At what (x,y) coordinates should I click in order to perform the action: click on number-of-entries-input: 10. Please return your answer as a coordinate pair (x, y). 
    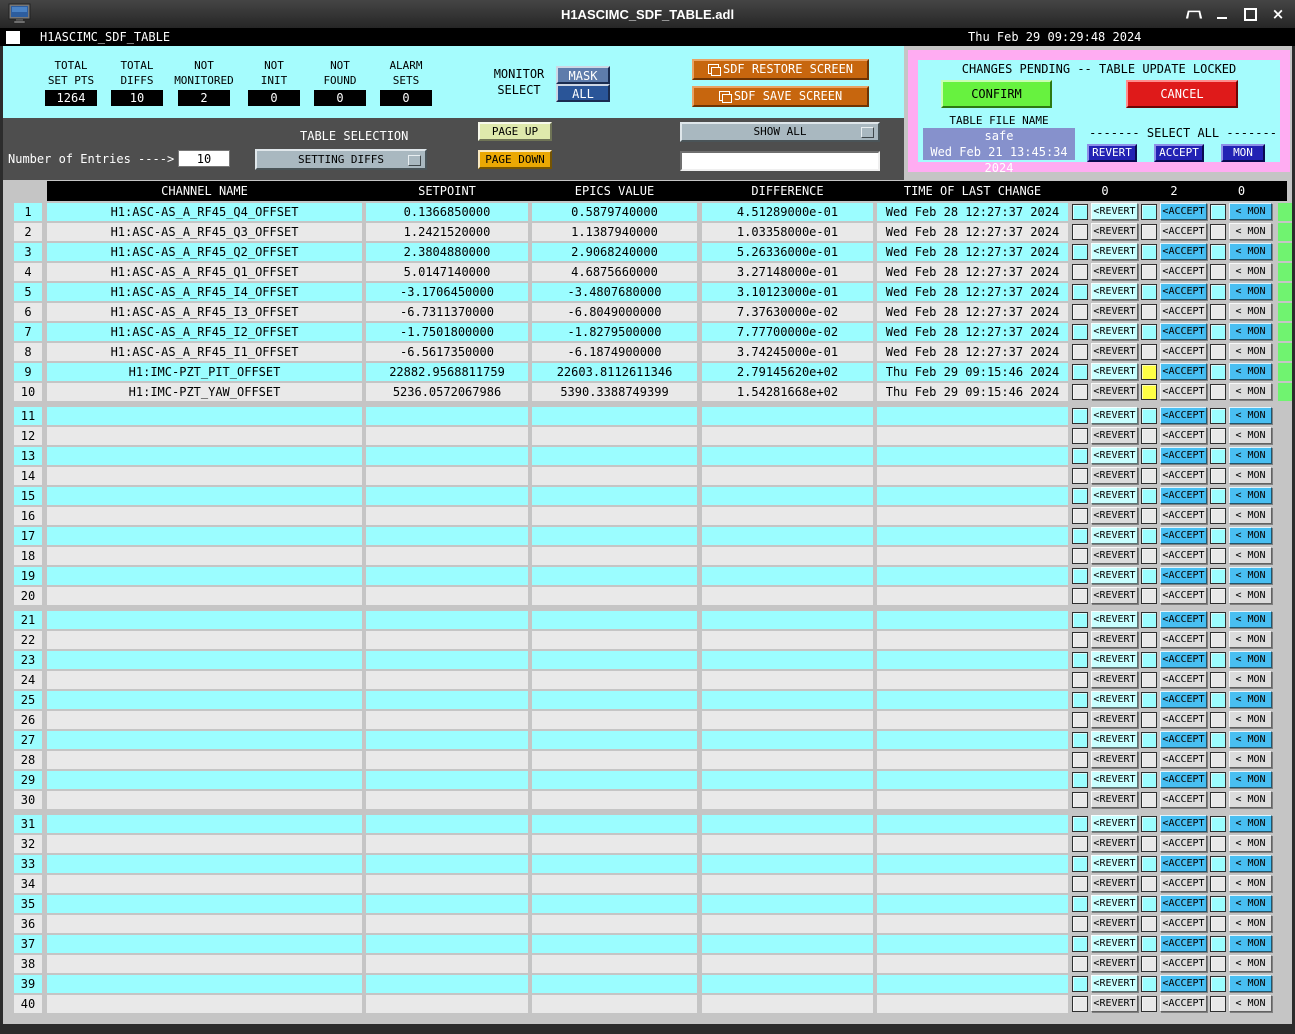
    Looking at the image, I should click on (204, 158).